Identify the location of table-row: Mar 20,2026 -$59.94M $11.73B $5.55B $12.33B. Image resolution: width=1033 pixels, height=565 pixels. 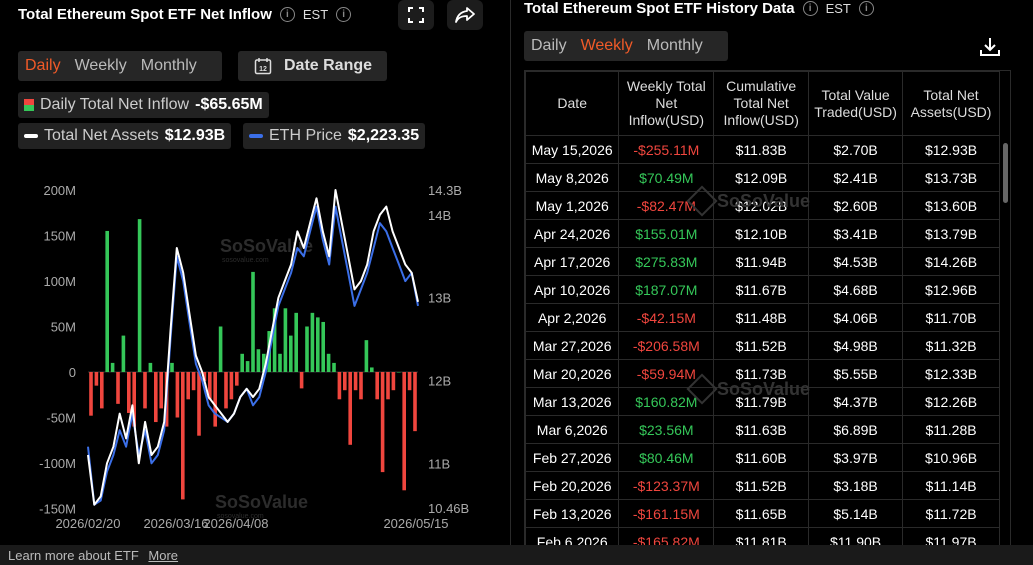
(762, 373).